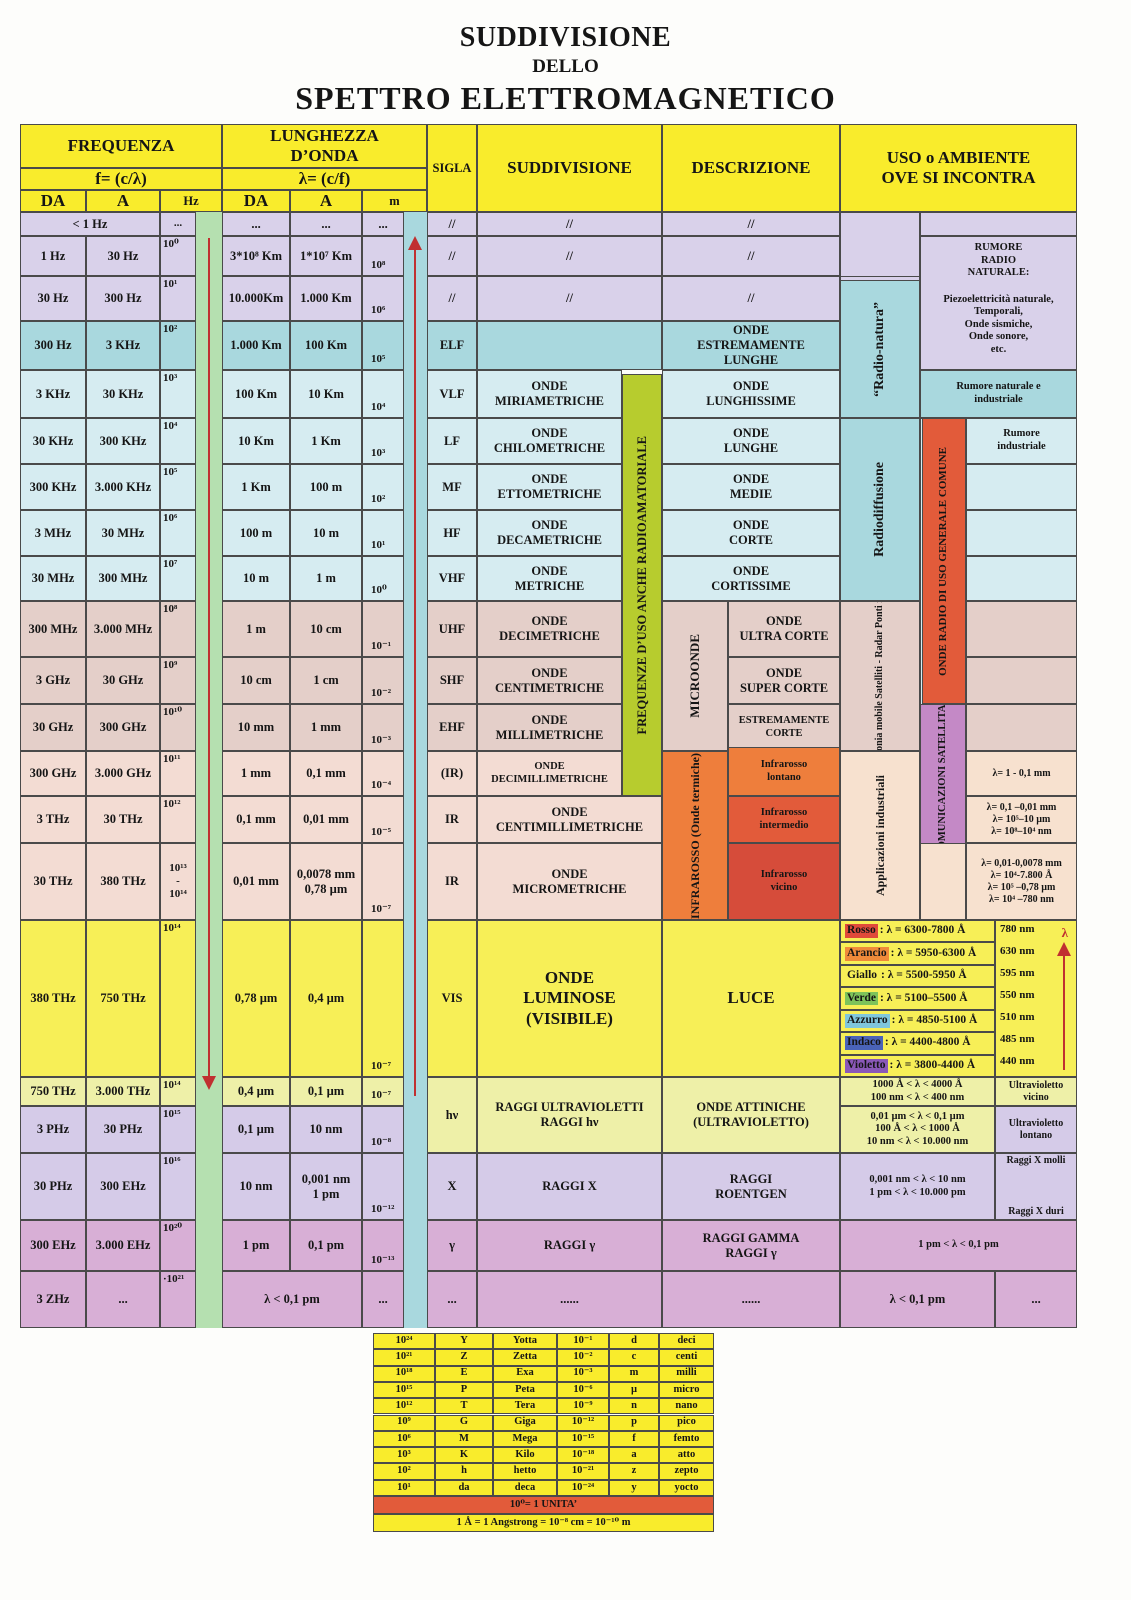  Describe the element at coordinates (694, 835) in the screenshot. I see `band-infrarosso-label: INFRAROSSO (Onde termiche)` at that location.